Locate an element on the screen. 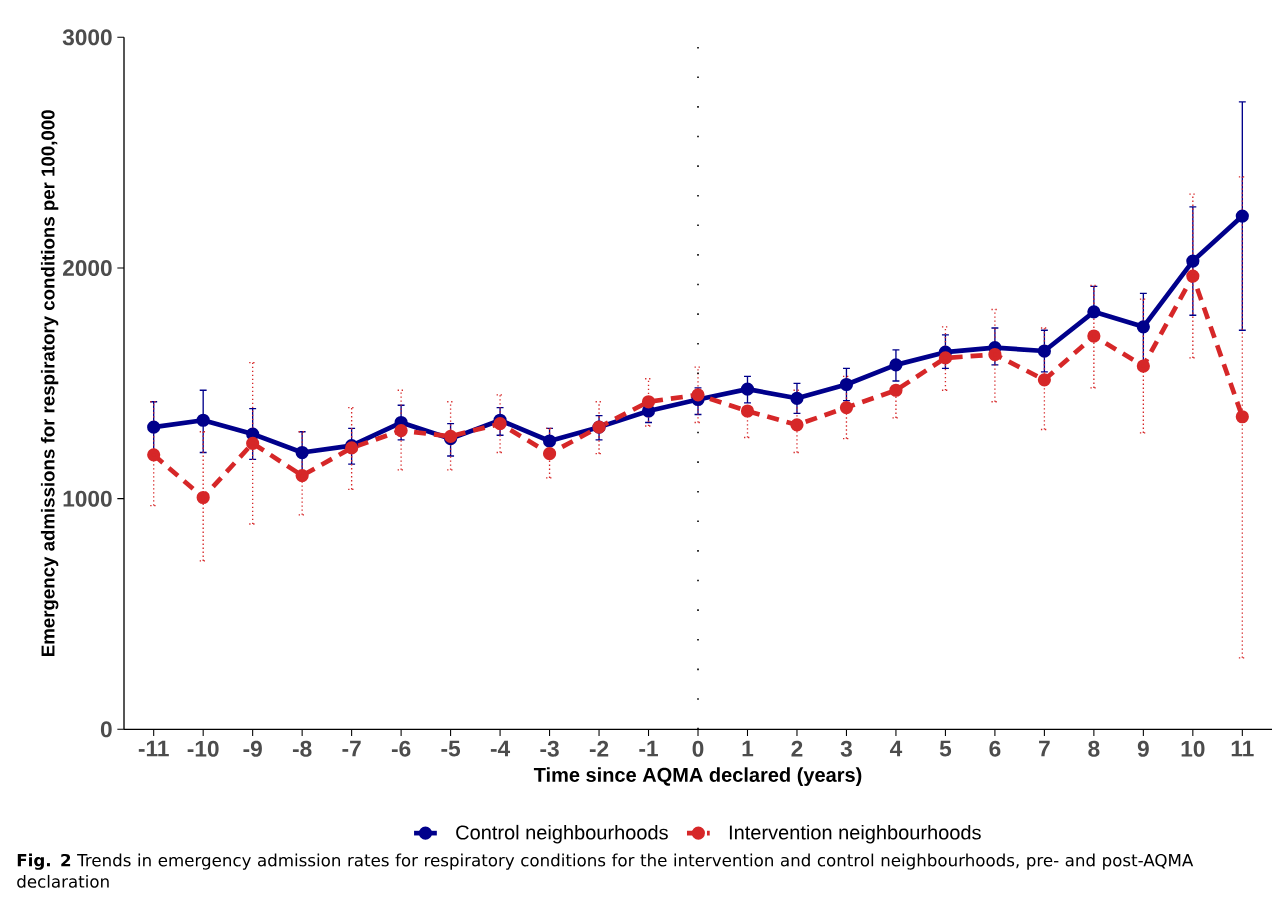 This screenshot has height=913, width=1284. legend-label: Intervention neighbourhoods is located at coordinates (855, 834).